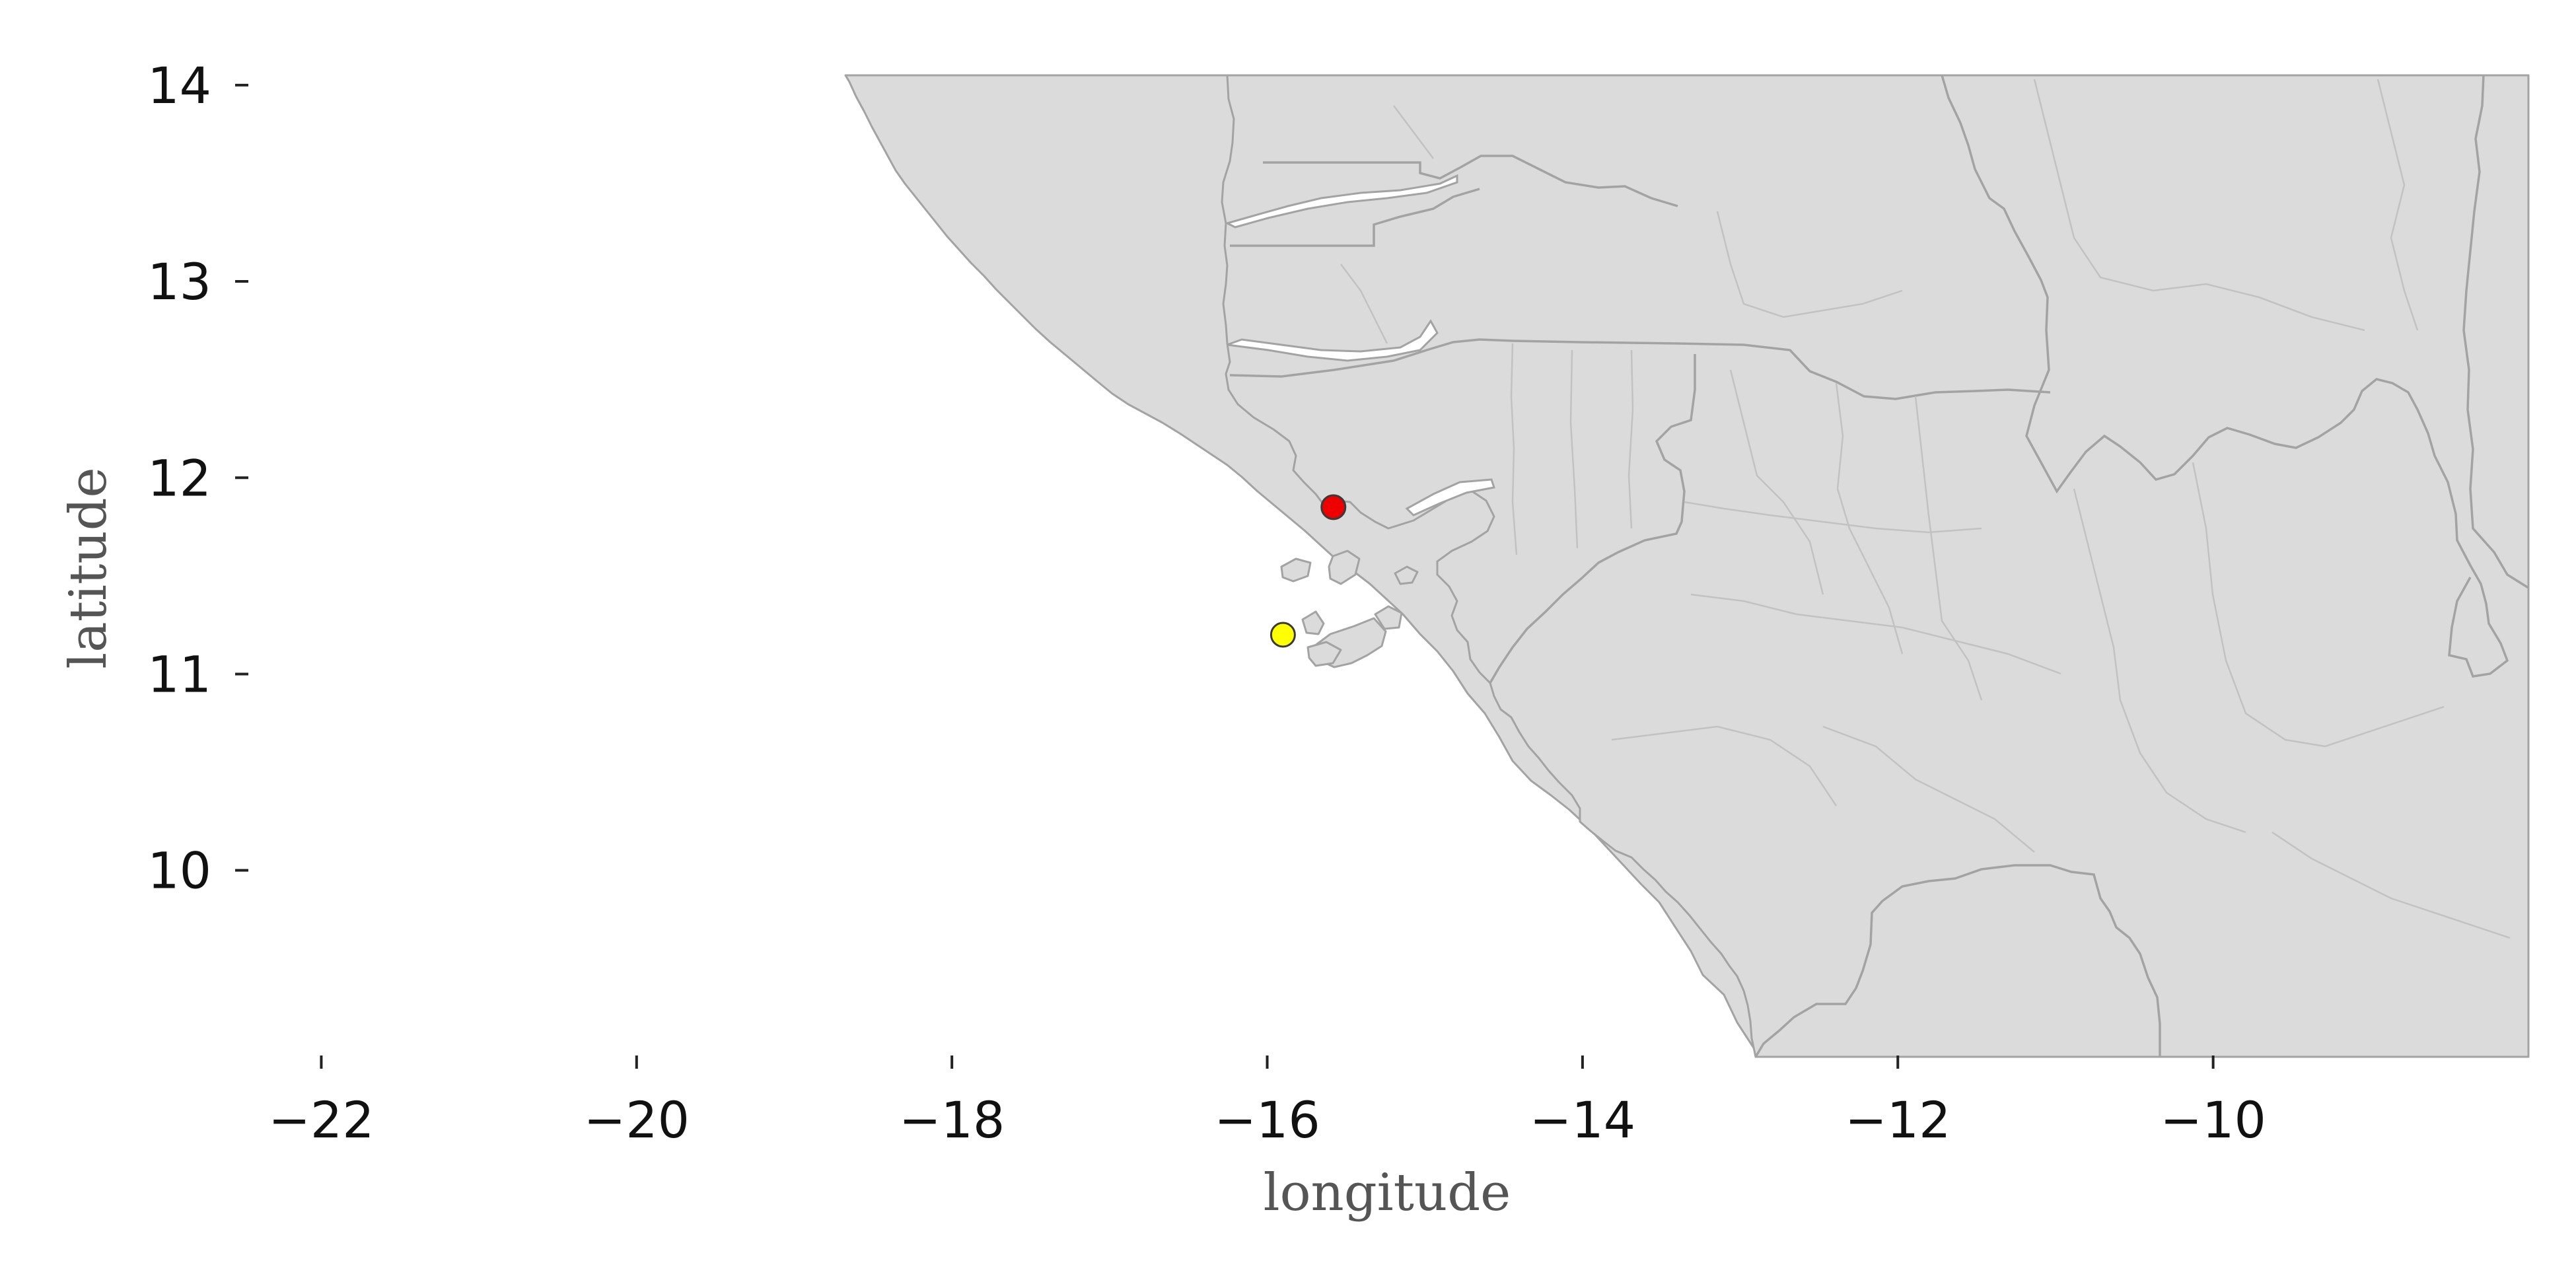 Image resolution: width=2576 pixels, height=1288 pixels. What do you see at coordinates (179, 477) in the screenshot?
I see `y-tick-label: 12` at bounding box center [179, 477].